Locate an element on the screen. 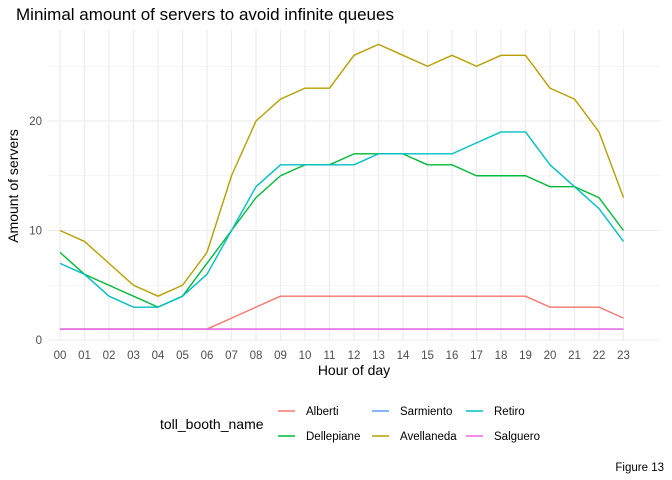  y-axis-ticks: 0 10 20 is located at coordinates (35, 231).